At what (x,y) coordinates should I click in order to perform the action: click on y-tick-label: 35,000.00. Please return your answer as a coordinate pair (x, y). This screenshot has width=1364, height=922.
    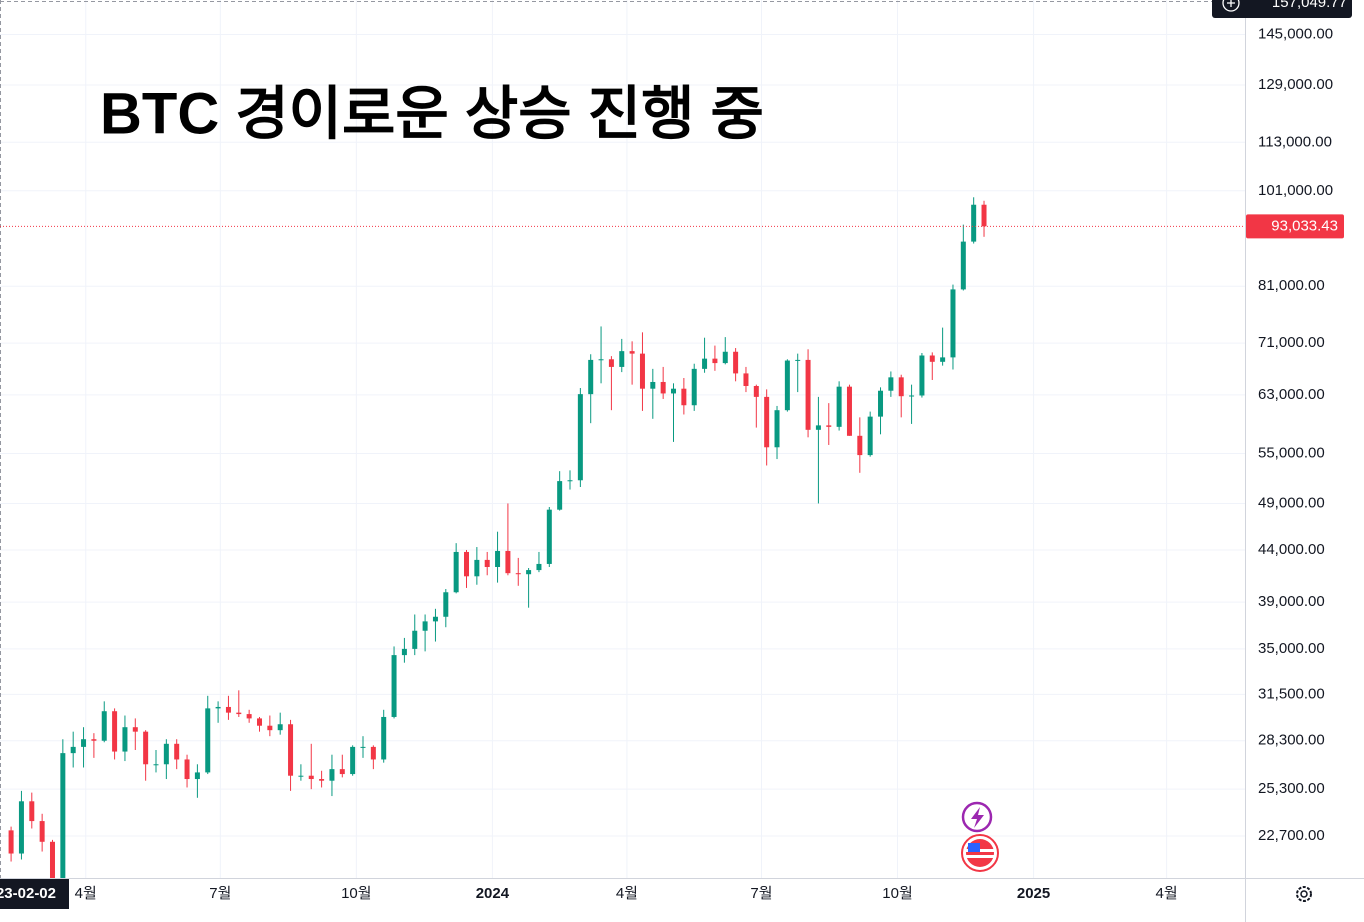
    Looking at the image, I should click on (1291, 648).